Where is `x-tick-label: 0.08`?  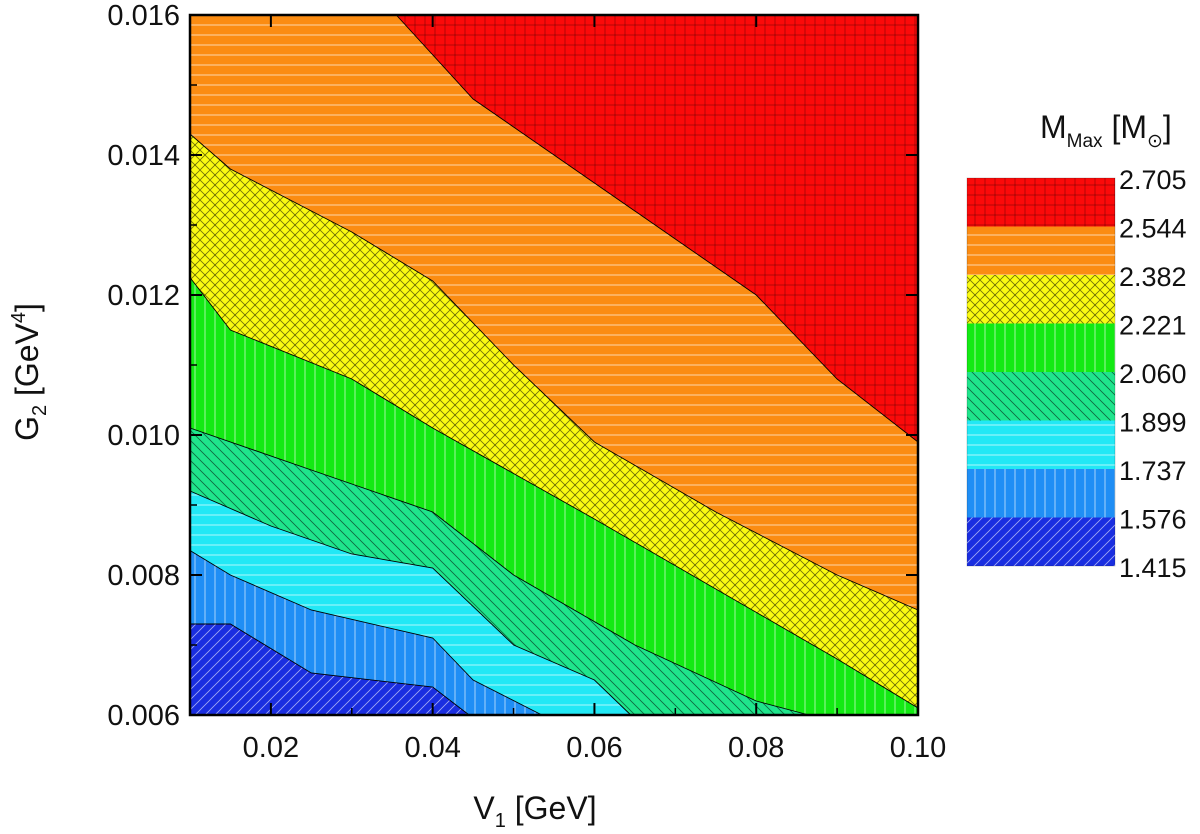 x-tick-label: 0.08 is located at coordinates (756, 748).